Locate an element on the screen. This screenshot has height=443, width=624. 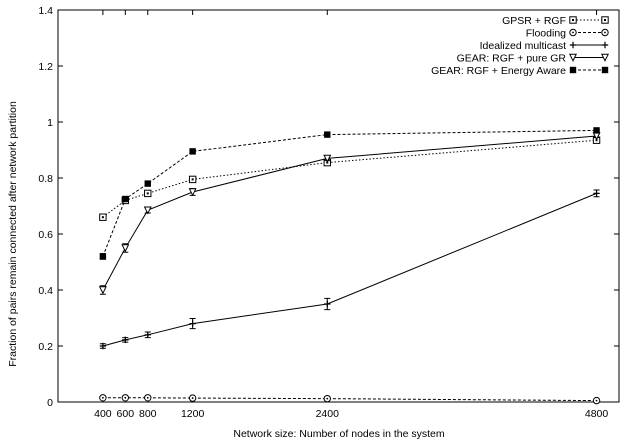
y-tick-label: 0.2 is located at coordinates (45, 347).